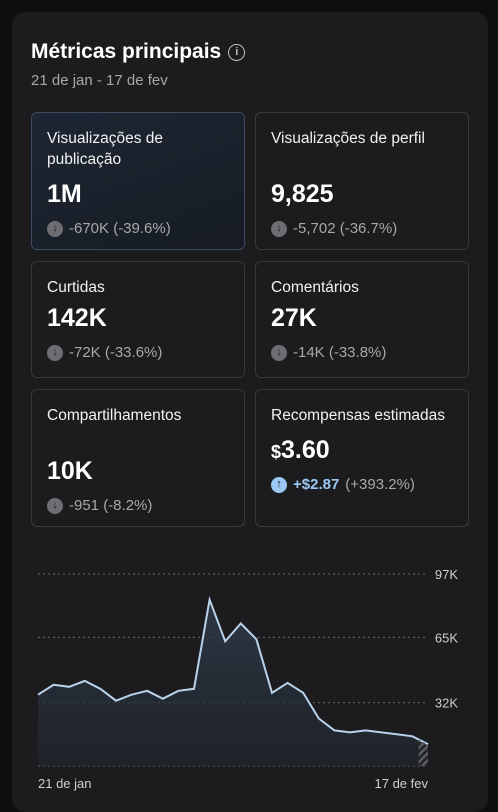  Describe the element at coordinates (302, 194) in the screenshot. I see `metric-value: 9,825` at that location.